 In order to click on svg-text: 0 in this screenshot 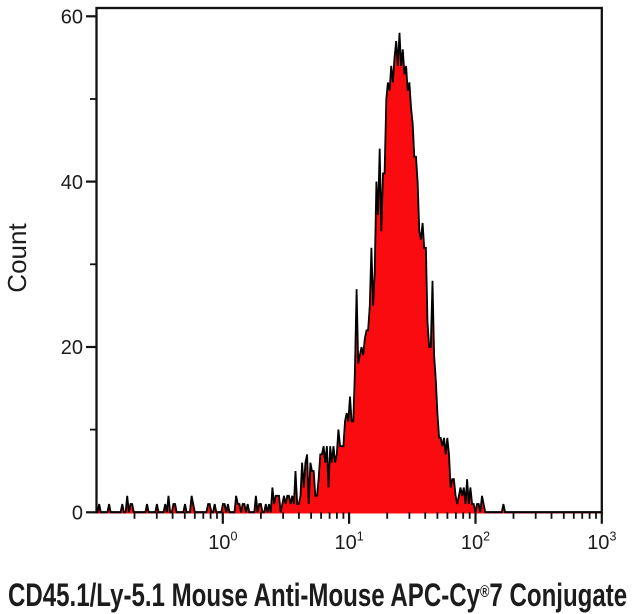, I will do `click(77, 514)`.